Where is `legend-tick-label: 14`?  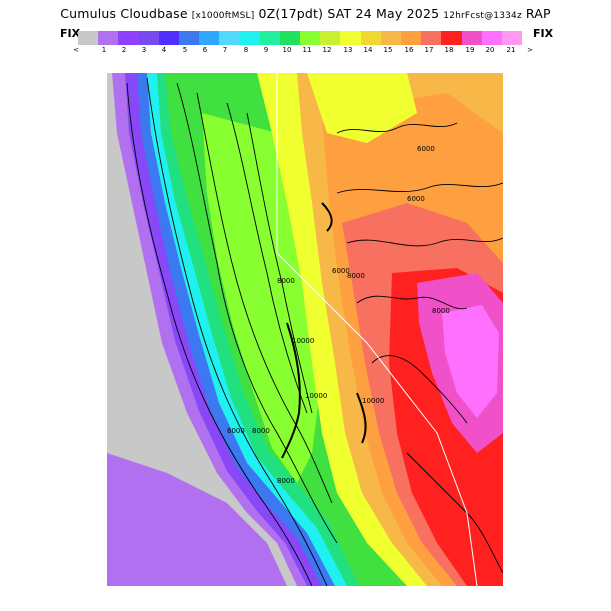 legend-tick-label: 14 is located at coordinates (368, 50).